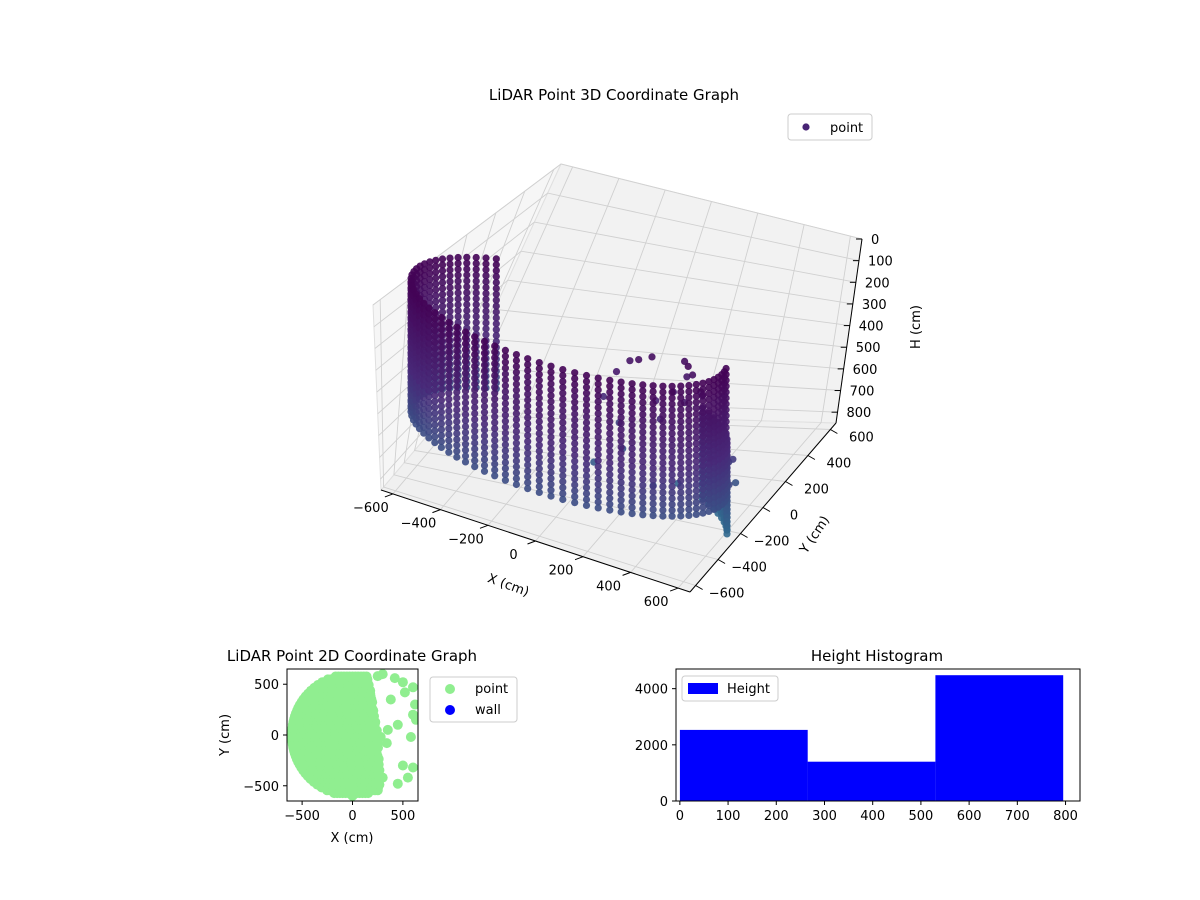  What do you see at coordinates (868, 348) in the screenshot?
I see `chart-3d-z-tick-label: 500` at bounding box center [868, 348].